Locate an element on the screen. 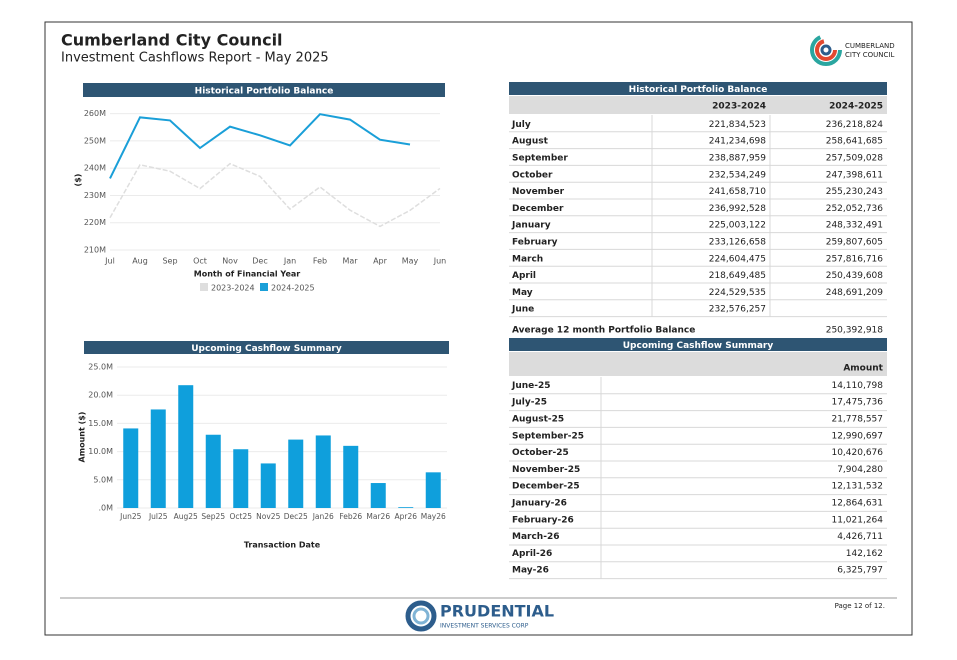 This screenshot has width=957, height=660. x-tick-label: Sep25 is located at coordinates (213, 516).